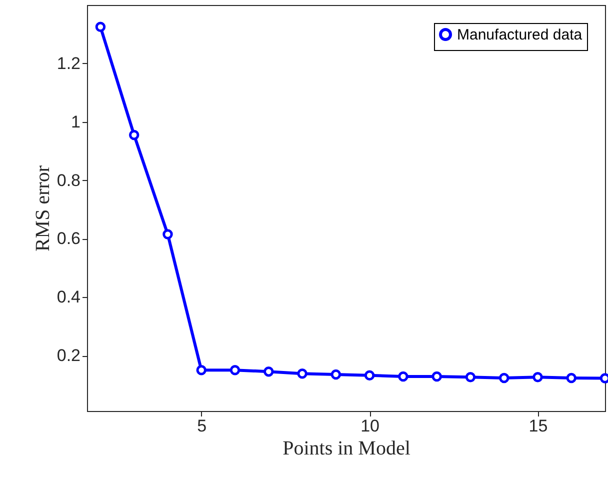  Describe the element at coordinates (43, 208) in the screenshot. I see `y-axis-title: RMS error` at that location.